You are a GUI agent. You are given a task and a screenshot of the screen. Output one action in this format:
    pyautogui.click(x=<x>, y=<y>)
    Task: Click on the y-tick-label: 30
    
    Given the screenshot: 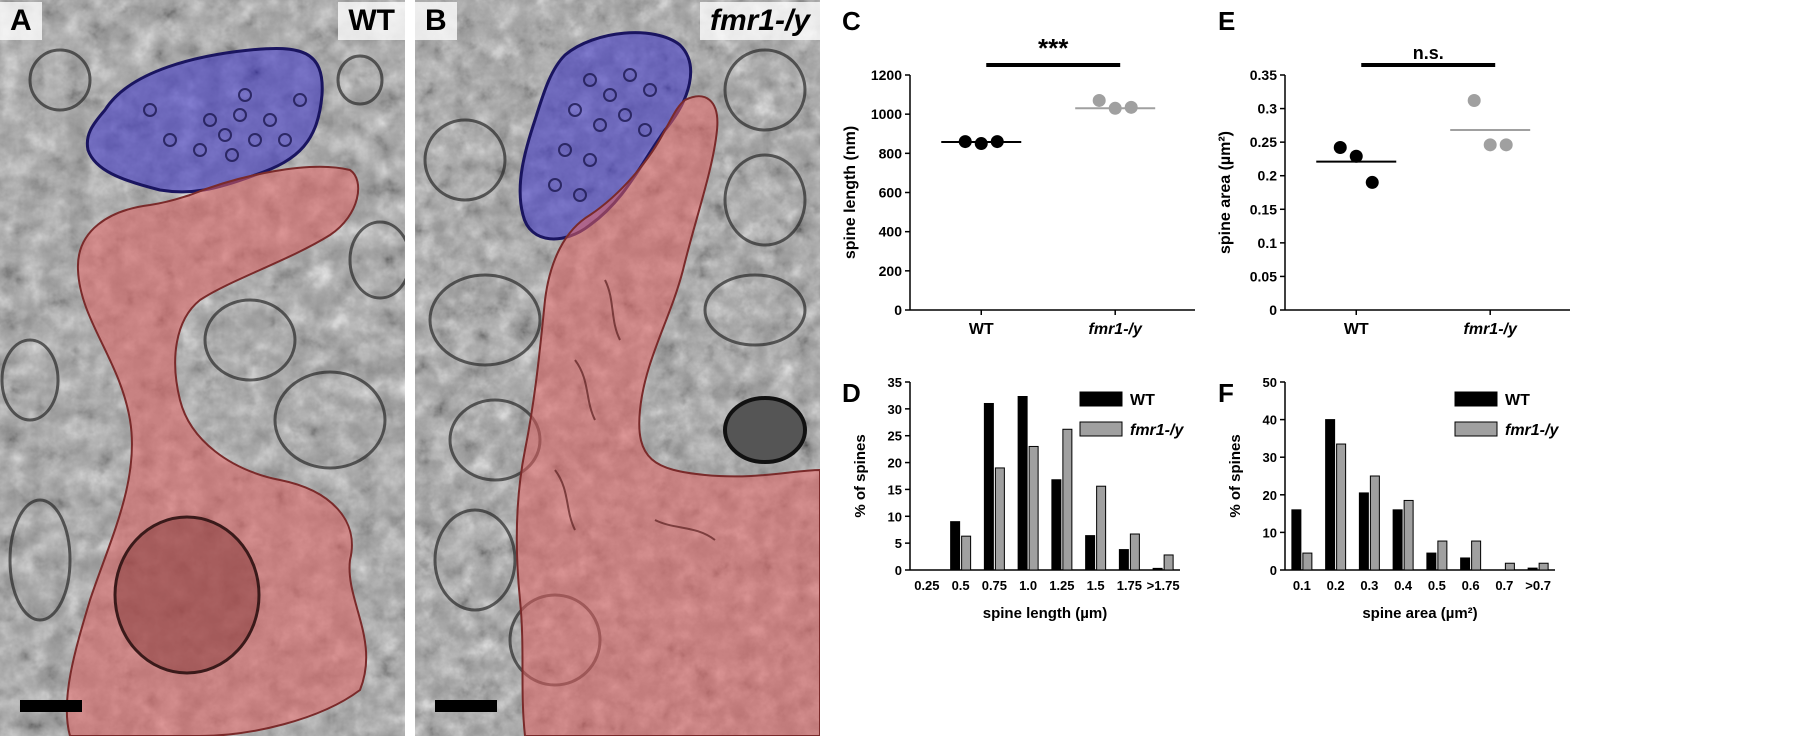 What is the action you would take?
    pyautogui.click(x=1270, y=457)
    